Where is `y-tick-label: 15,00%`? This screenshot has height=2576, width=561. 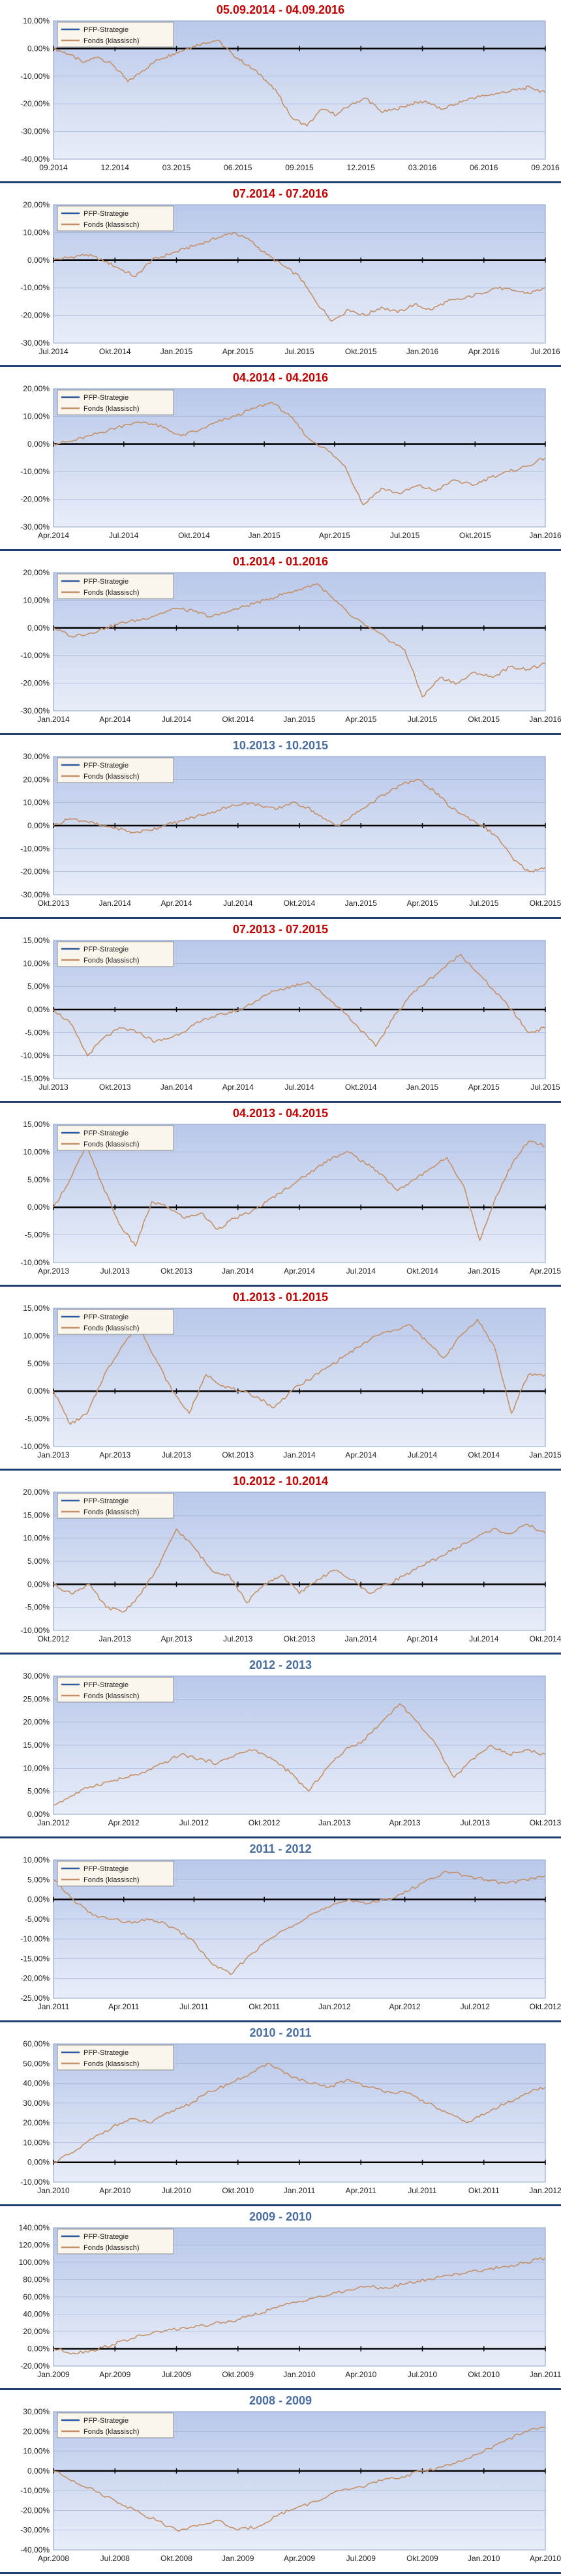
y-tick-label: 15,00% is located at coordinates (36, 1745).